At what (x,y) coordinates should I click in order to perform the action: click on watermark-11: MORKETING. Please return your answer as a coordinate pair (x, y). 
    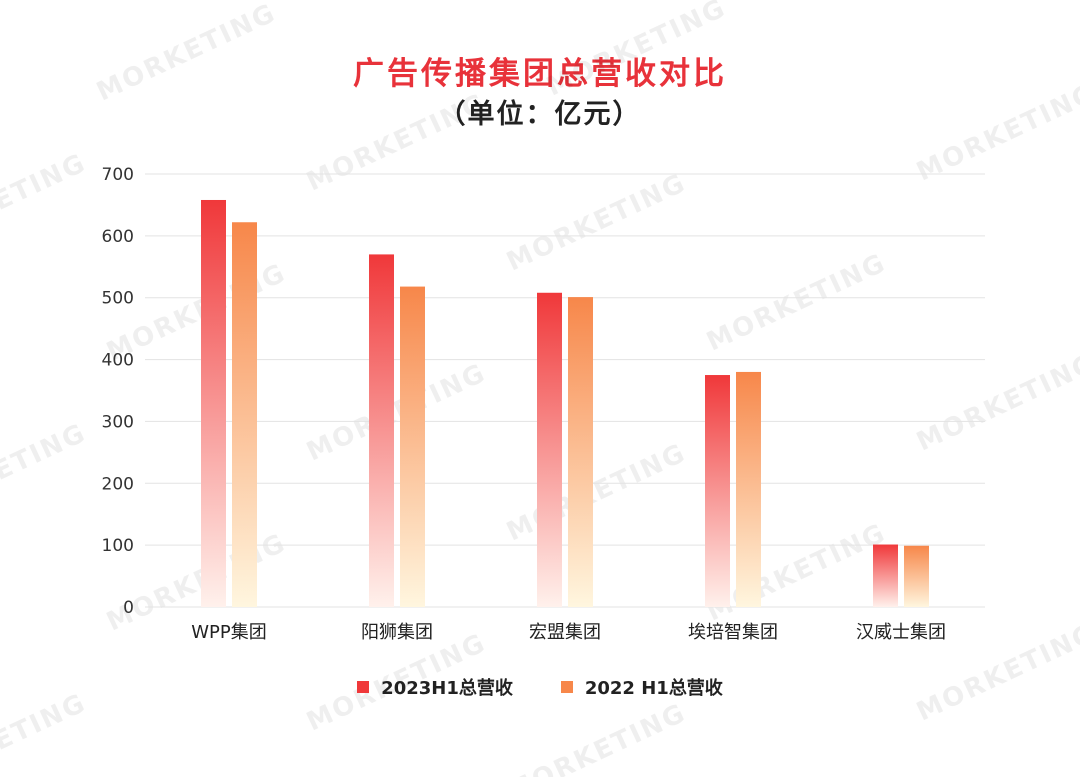
    Looking at the image, I should click on (45, 472).